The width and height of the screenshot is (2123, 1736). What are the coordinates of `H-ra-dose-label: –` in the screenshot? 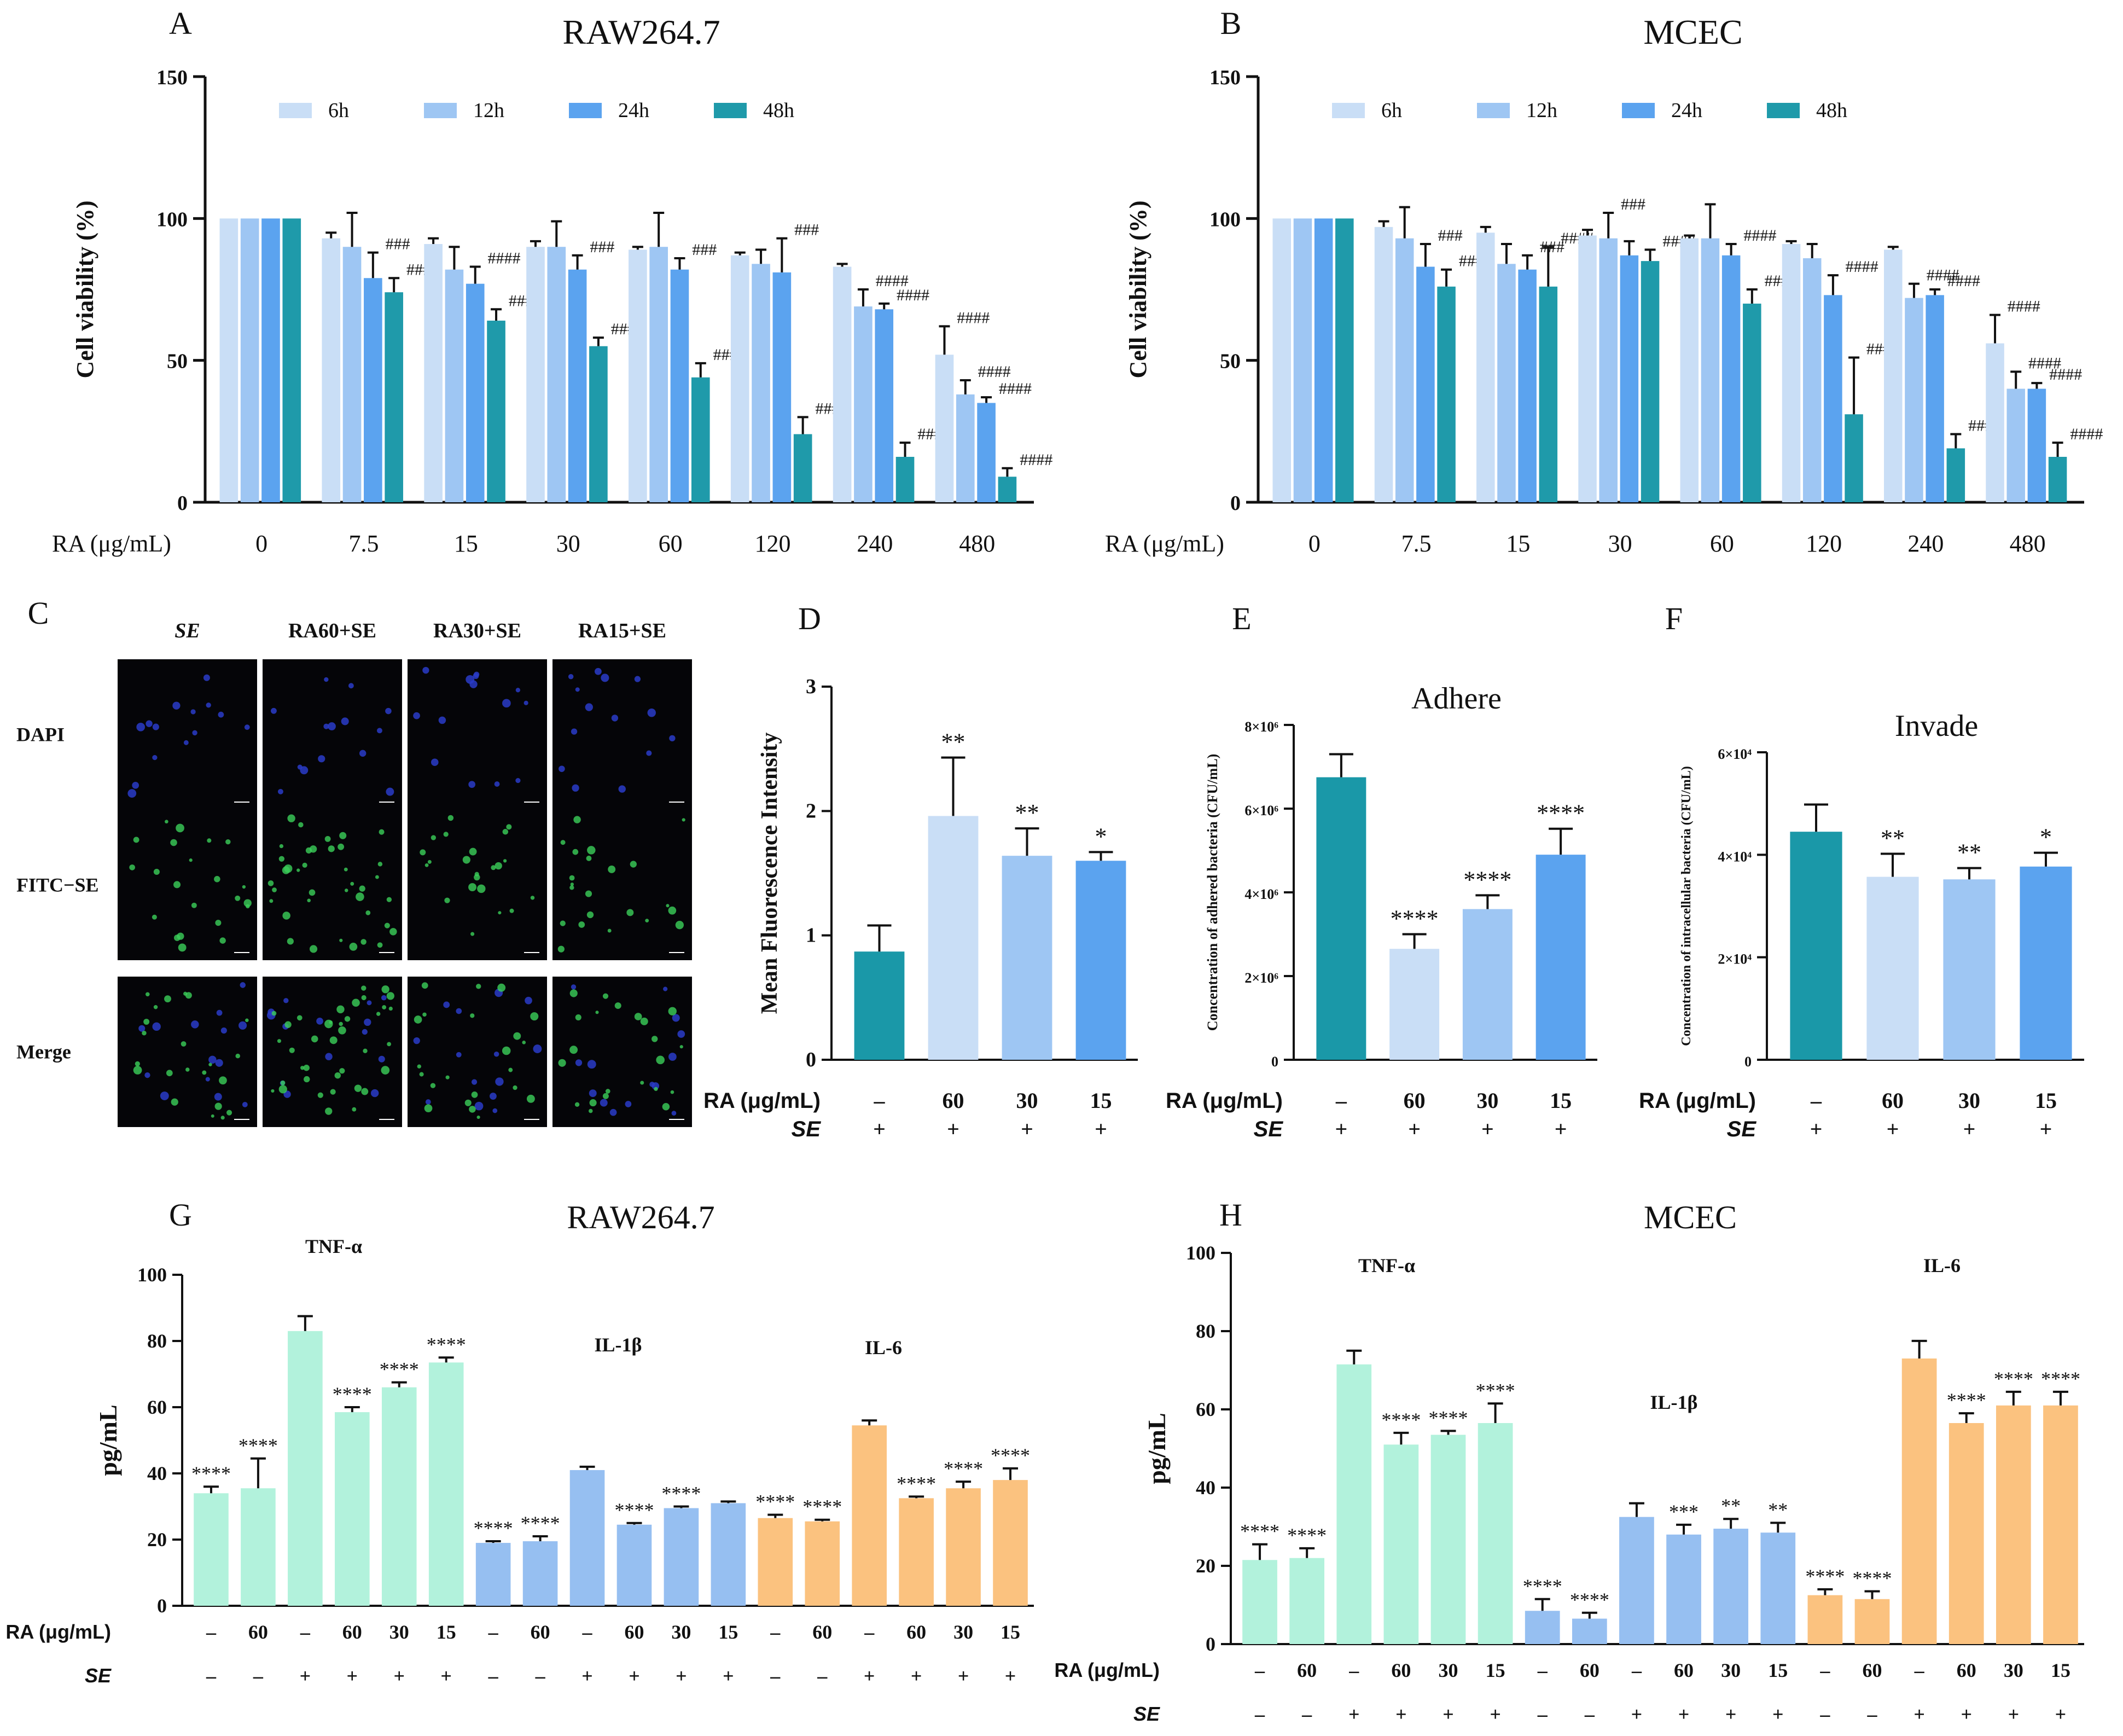 It's located at (1636, 1670).